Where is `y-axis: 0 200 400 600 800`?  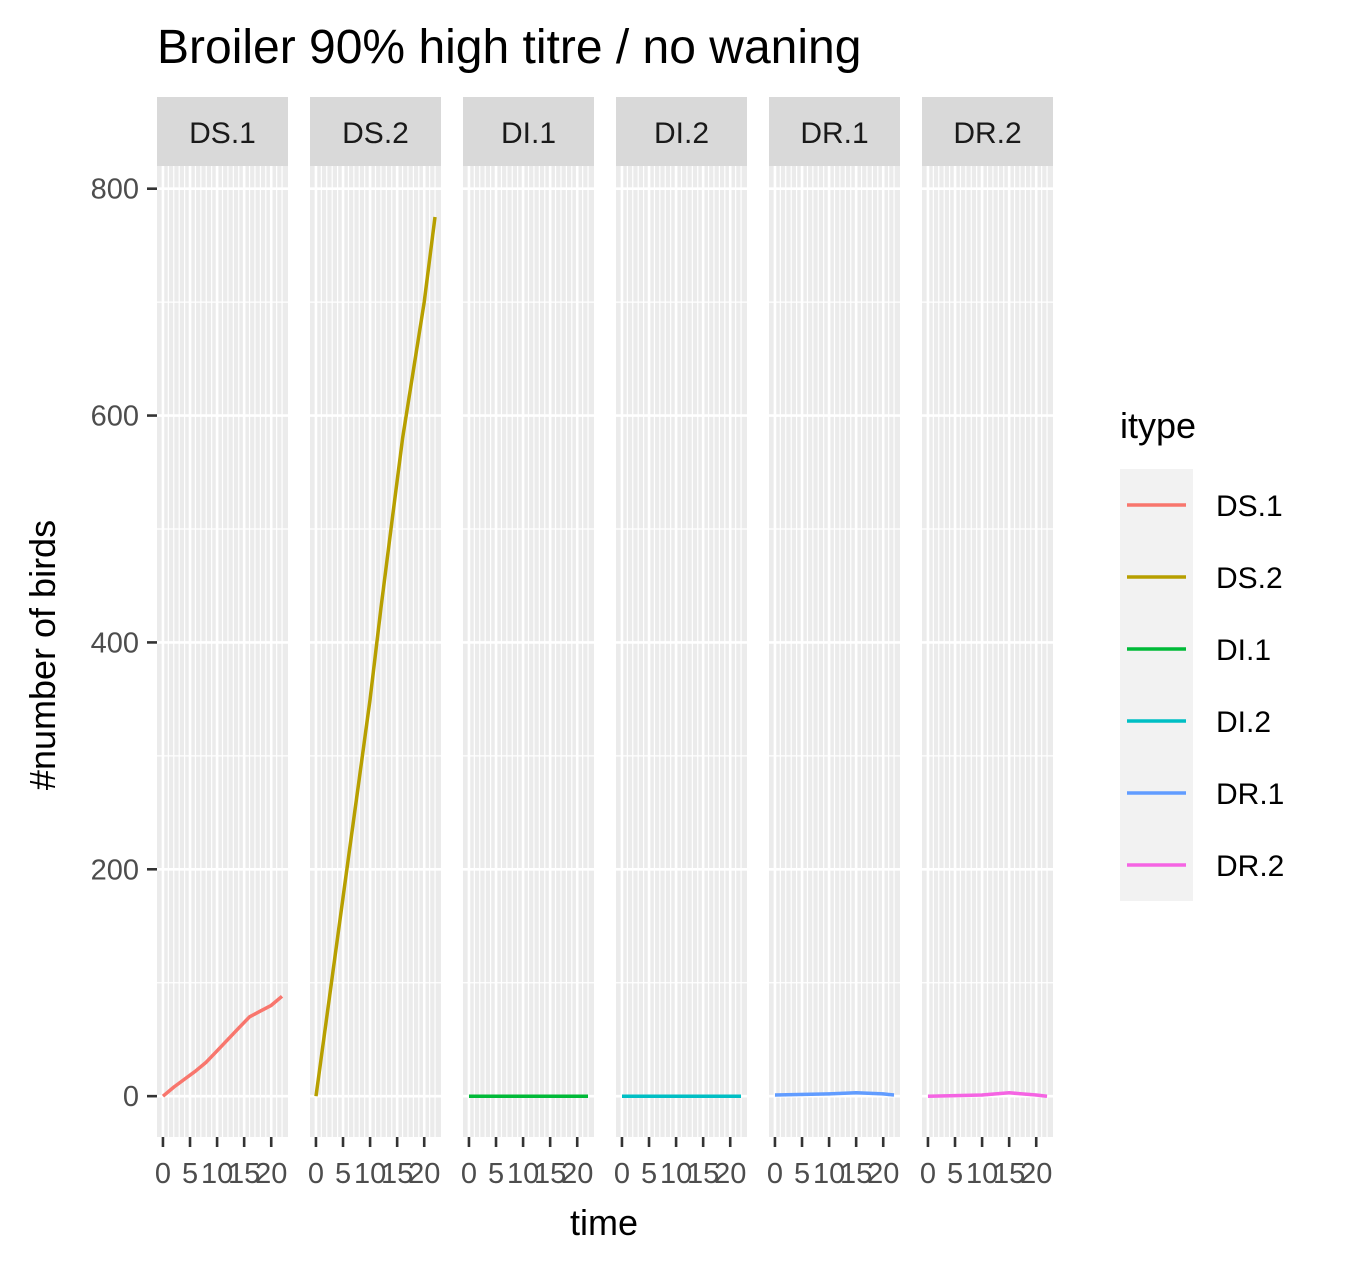 y-axis: 0 200 400 600 800 is located at coordinates (124, 643).